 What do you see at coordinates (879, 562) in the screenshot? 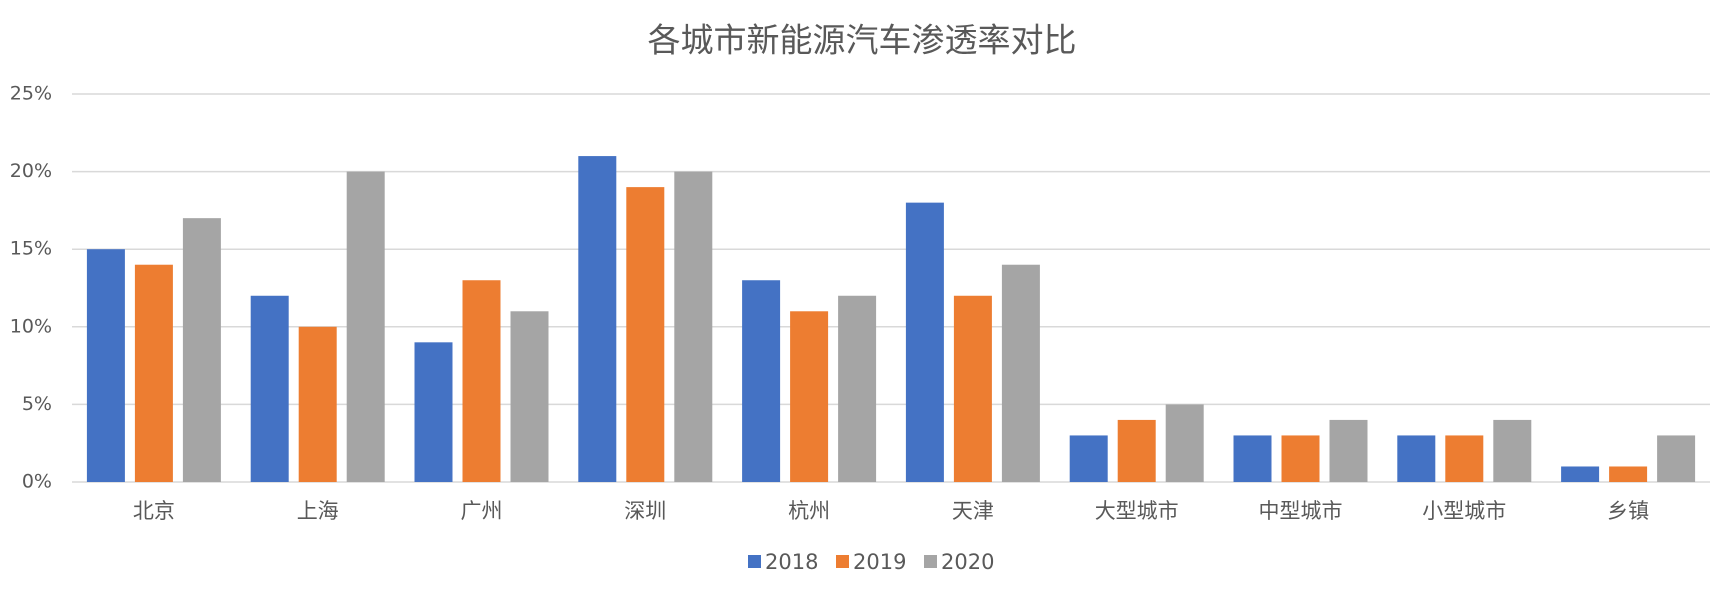
I see `legend-label: 2019` at bounding box center [879, 562].